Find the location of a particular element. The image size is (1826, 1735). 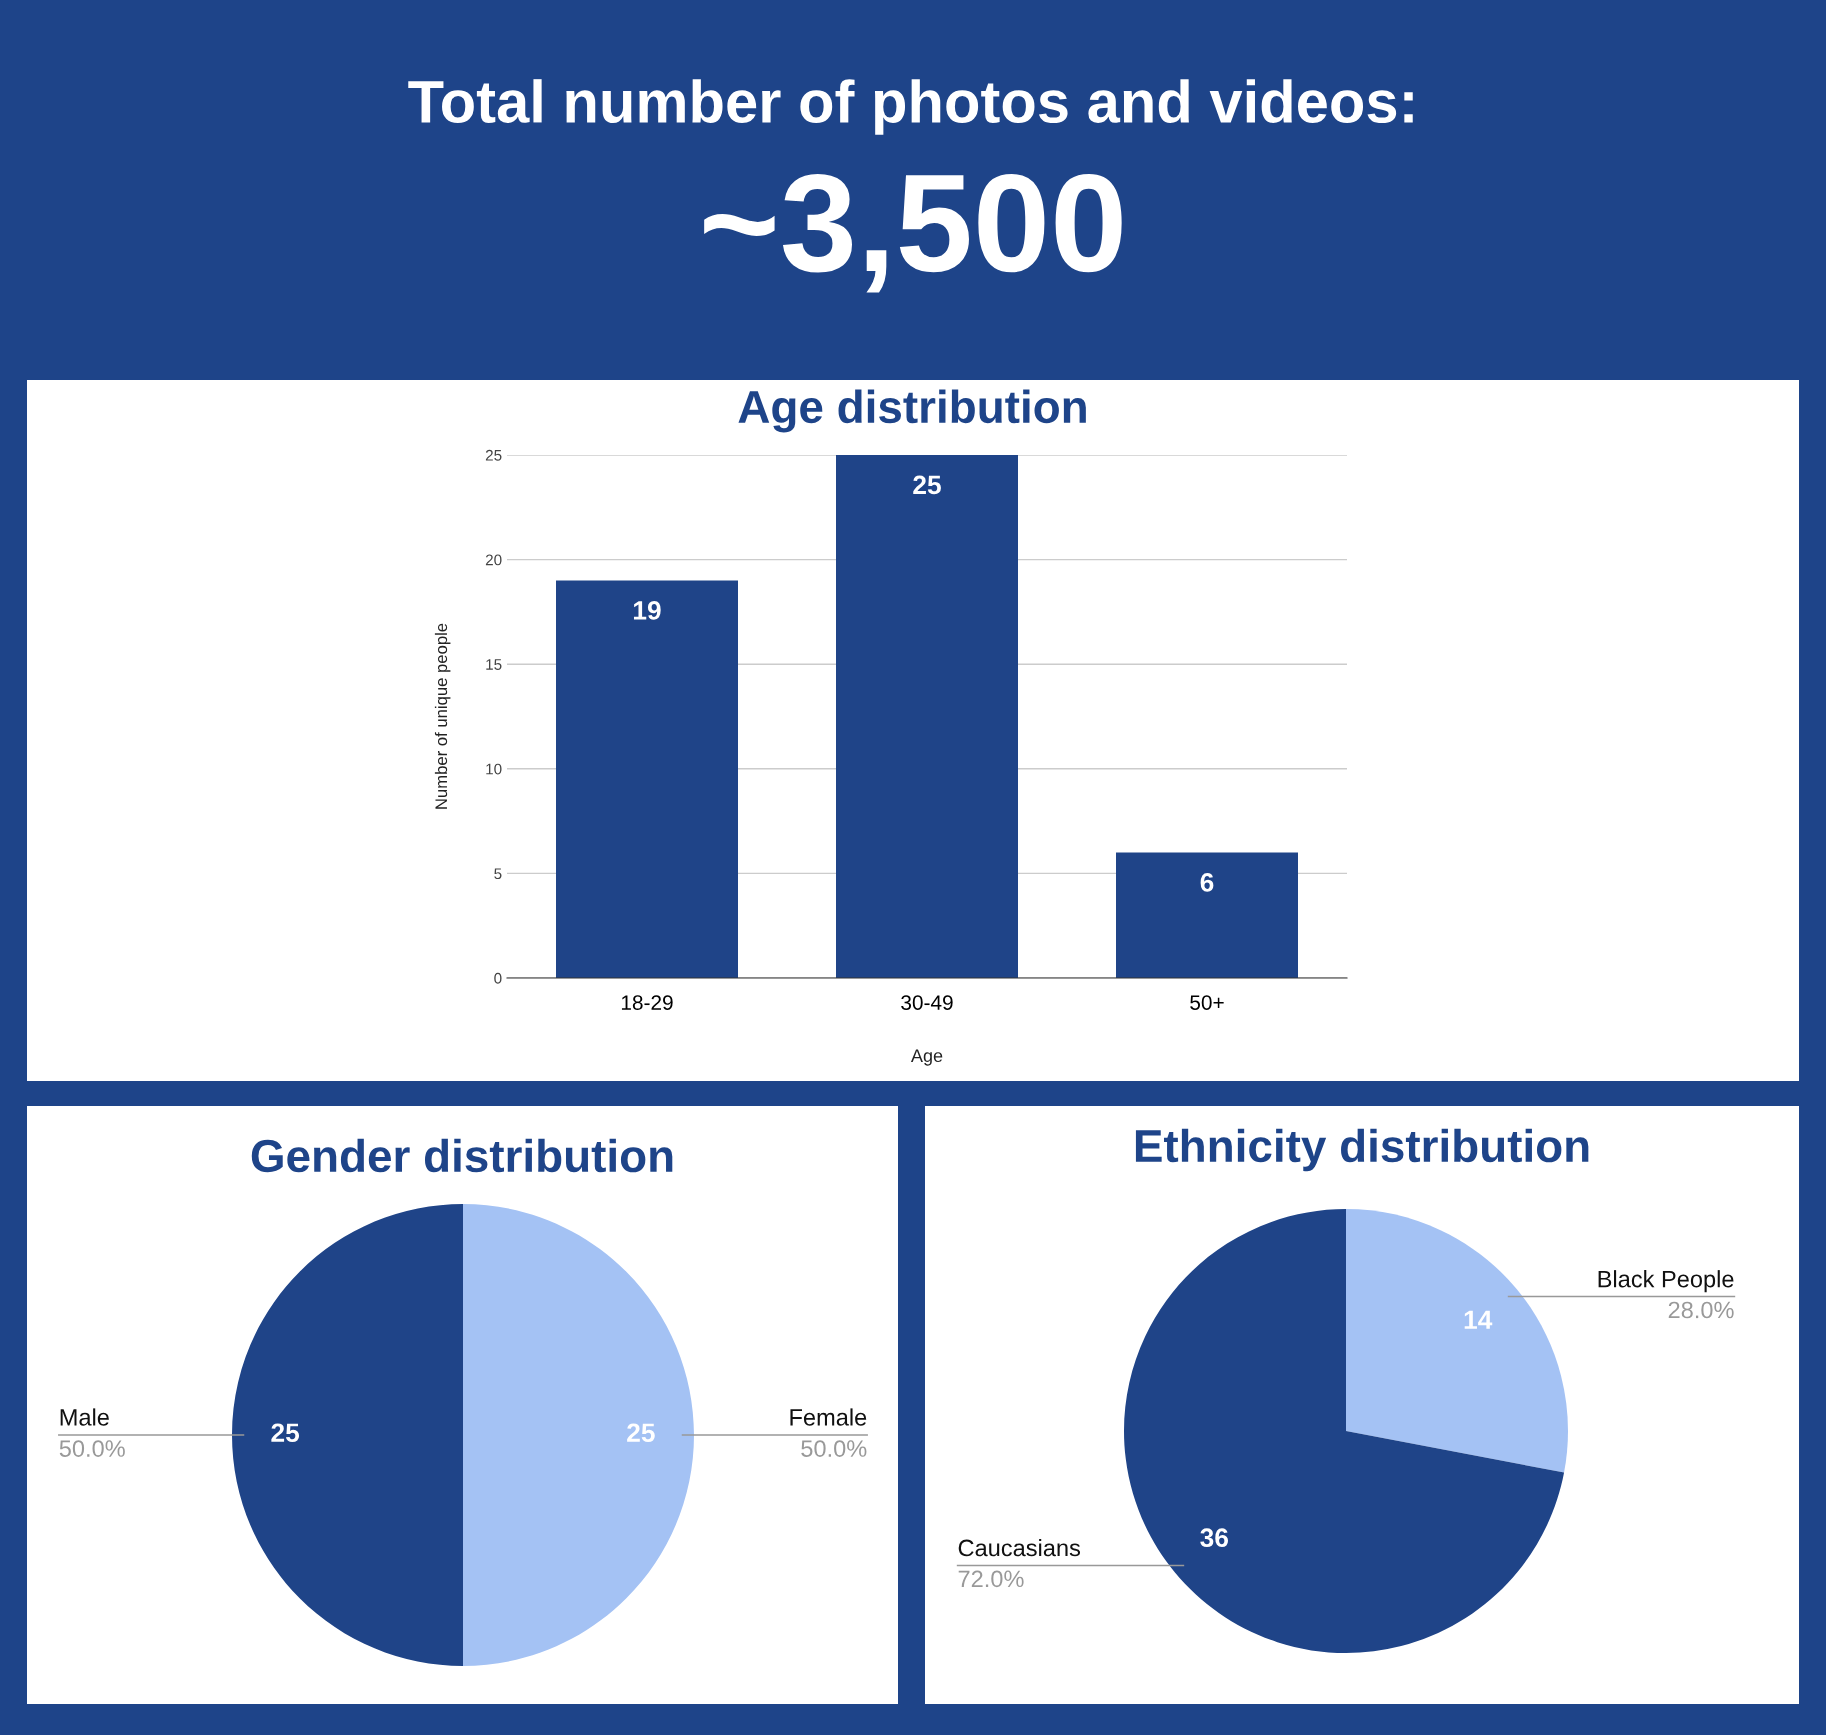

data-label: 36 is located at coordinates (1214, 1538).